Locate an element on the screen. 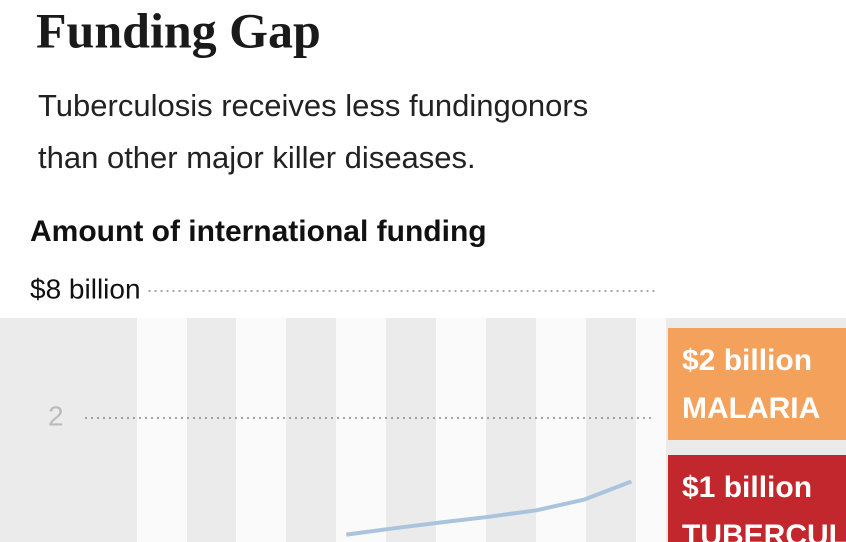 Image resolution: width=846 pixels, height=542 pixels. y-tick-label: 2 is located at coordinates (56, 415).